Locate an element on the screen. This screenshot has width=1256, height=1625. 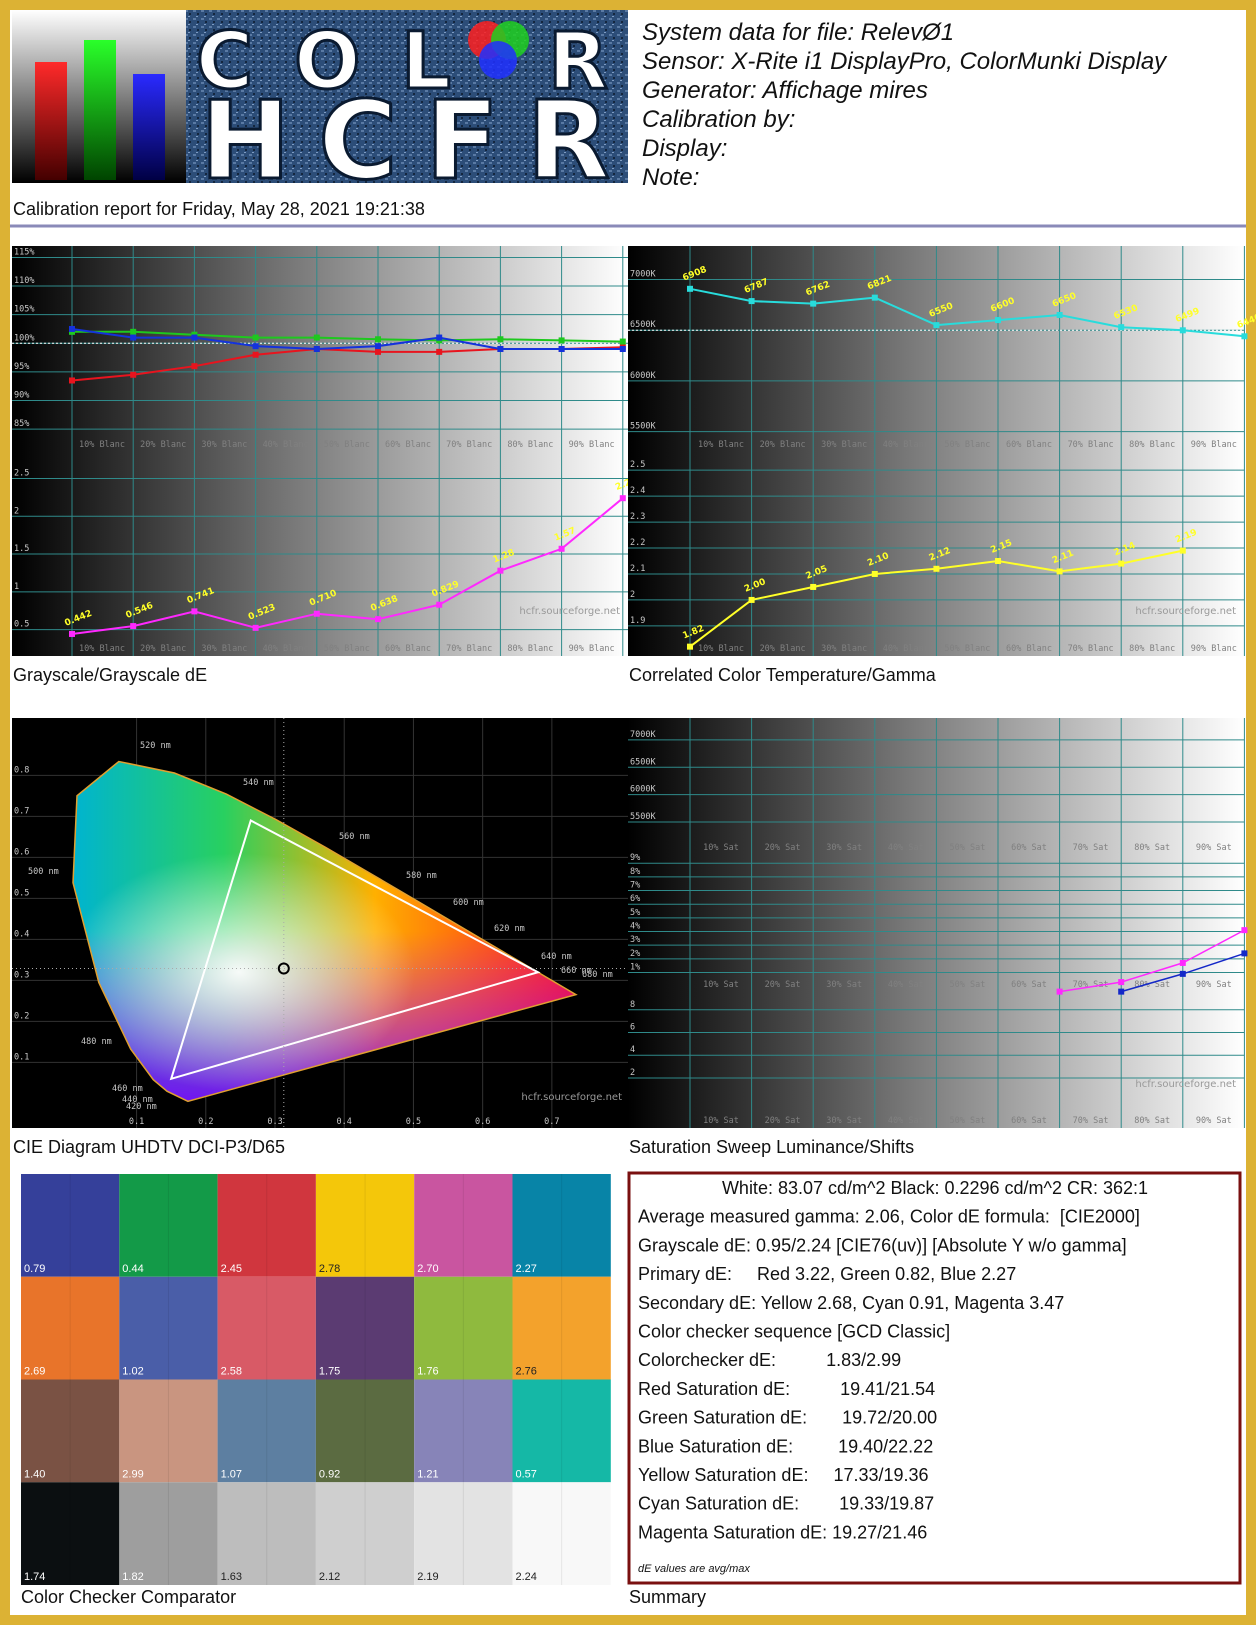
x-tick-label: 90% Blanc is located at coordinates (1214, 649).